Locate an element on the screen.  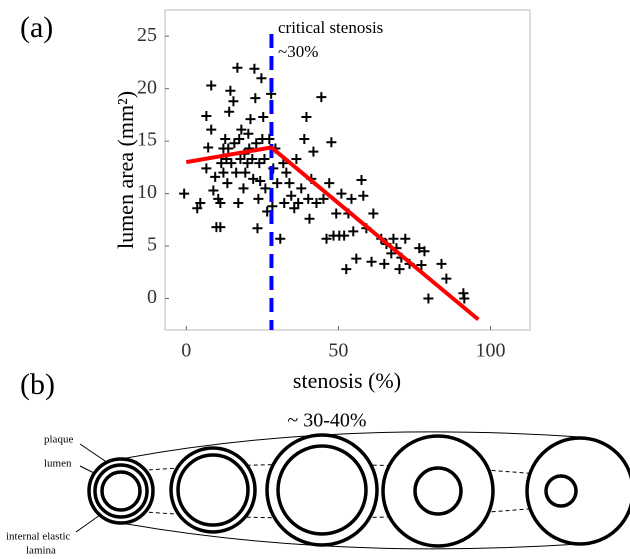
y-axis-label: lumen area (mm²) is located at coordinates (125, 170).